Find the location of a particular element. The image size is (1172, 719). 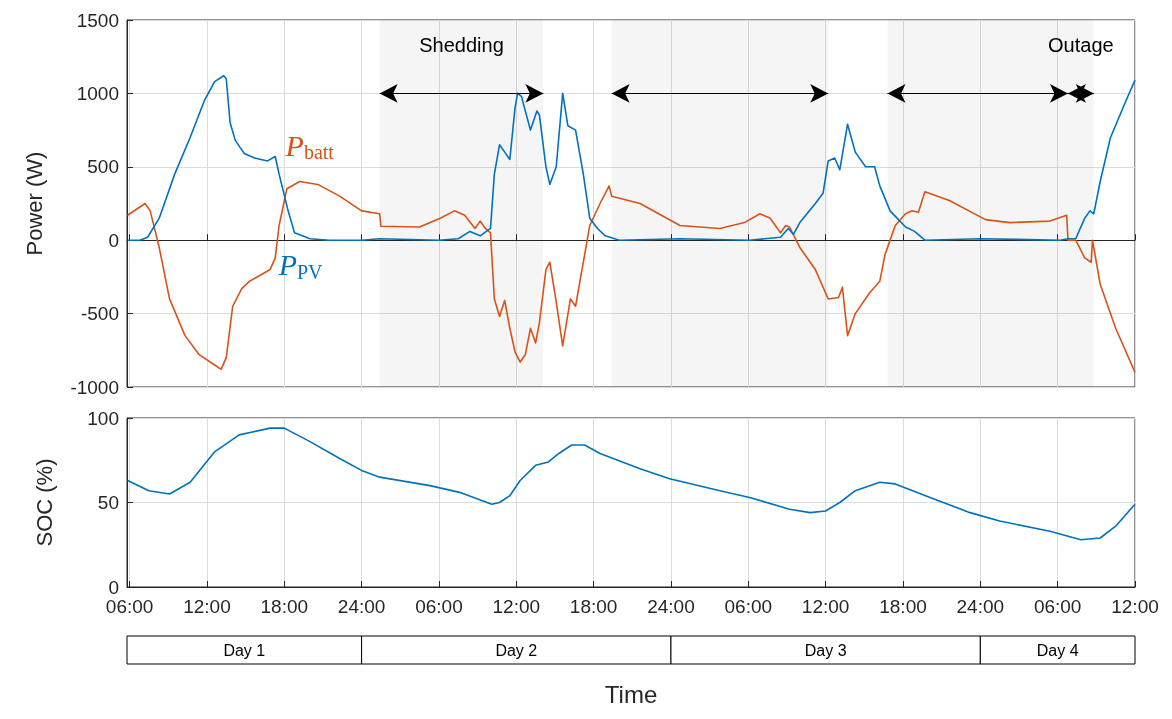

band-label: Outage is located at coordinates (1081, 45).